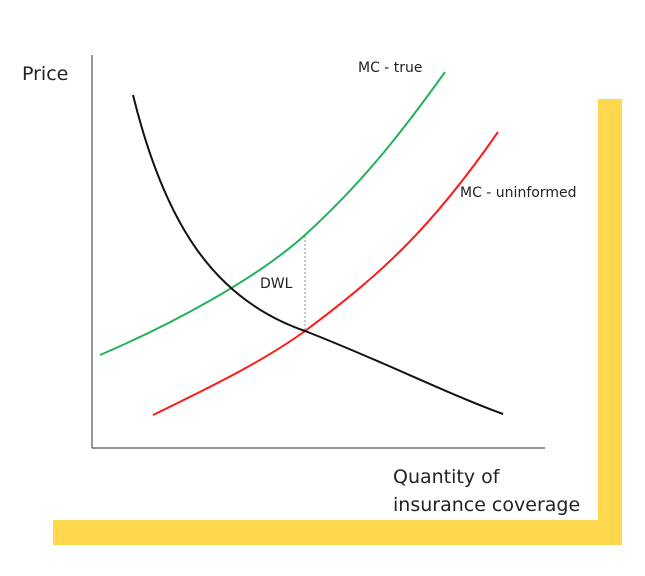 This screenshot has width=645, height=576. What do you see at coordinates (276, 284) in the screenshot?
I see `dwl-label: DWL` at bounding box center [276, 284].